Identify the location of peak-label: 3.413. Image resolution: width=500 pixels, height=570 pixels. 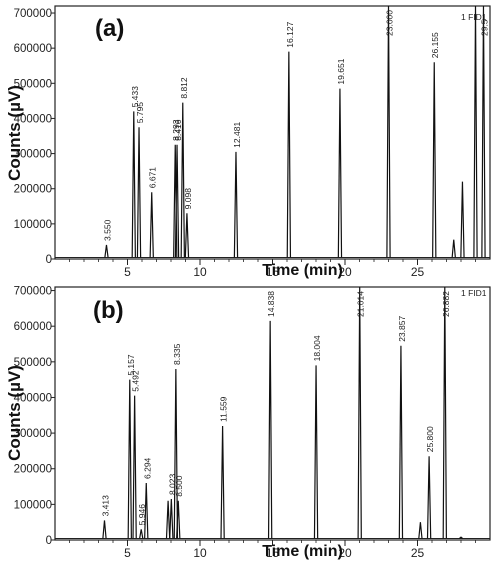
(105, 506).